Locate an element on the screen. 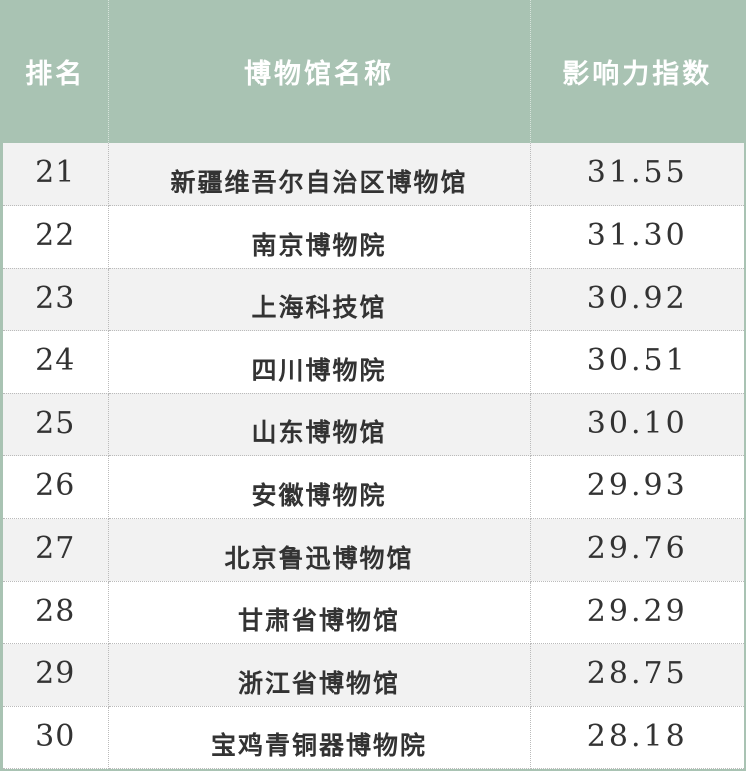  table-row: 30 宝鸡青铜器博物院 28.18 is located at coordinates (373, 738).